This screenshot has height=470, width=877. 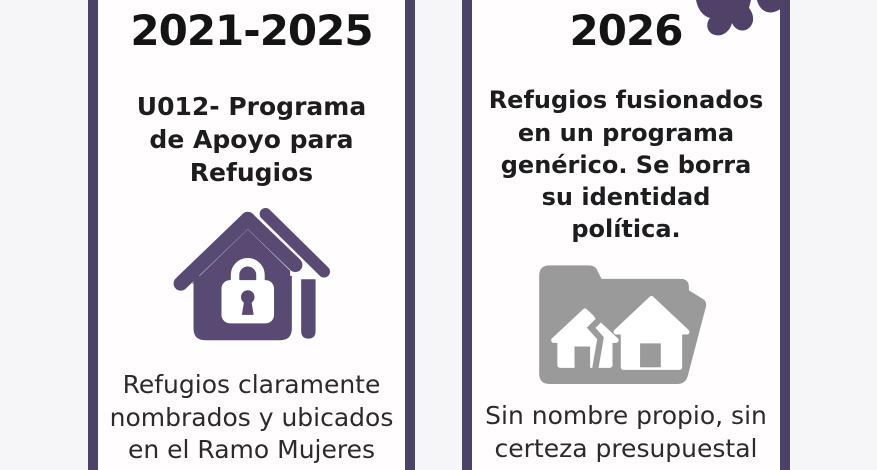 What do you see at coordinates (626, 30) in the screenshot?
I see `period-title-2026: 2026` at bounding box center [626, 30].